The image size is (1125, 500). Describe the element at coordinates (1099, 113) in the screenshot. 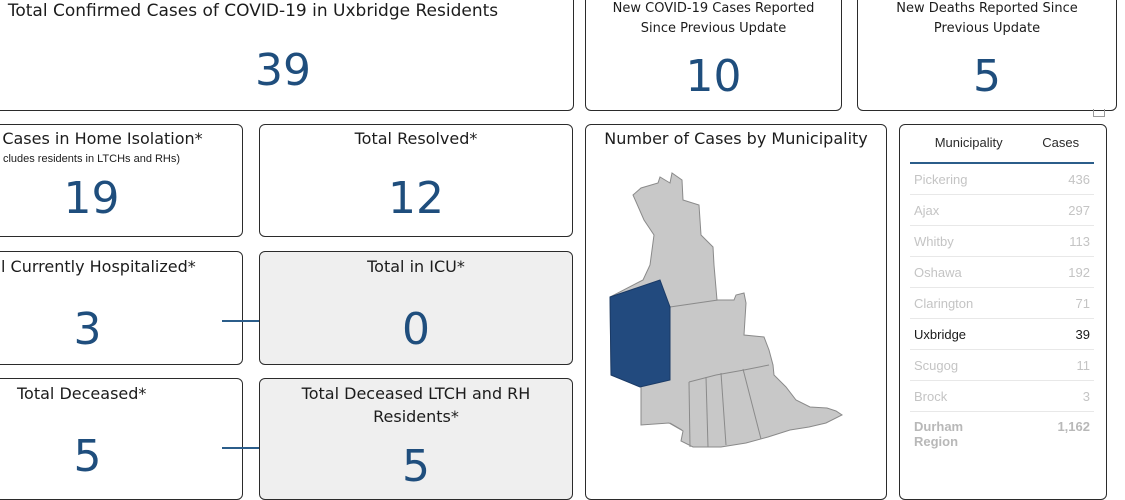

I see `resize-handle-icon` at that location.